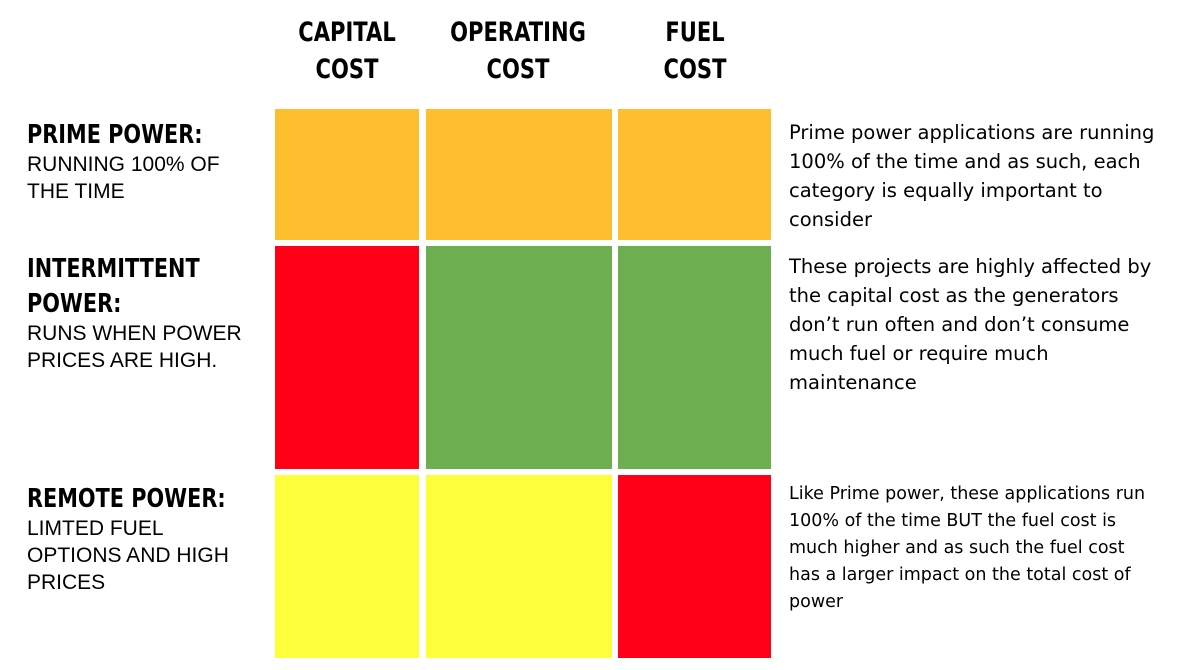 The width and height of the screenshot is (1202, 670). I want to click on column-header-capital-cost: CAPITAL COST, so click(347, 51).